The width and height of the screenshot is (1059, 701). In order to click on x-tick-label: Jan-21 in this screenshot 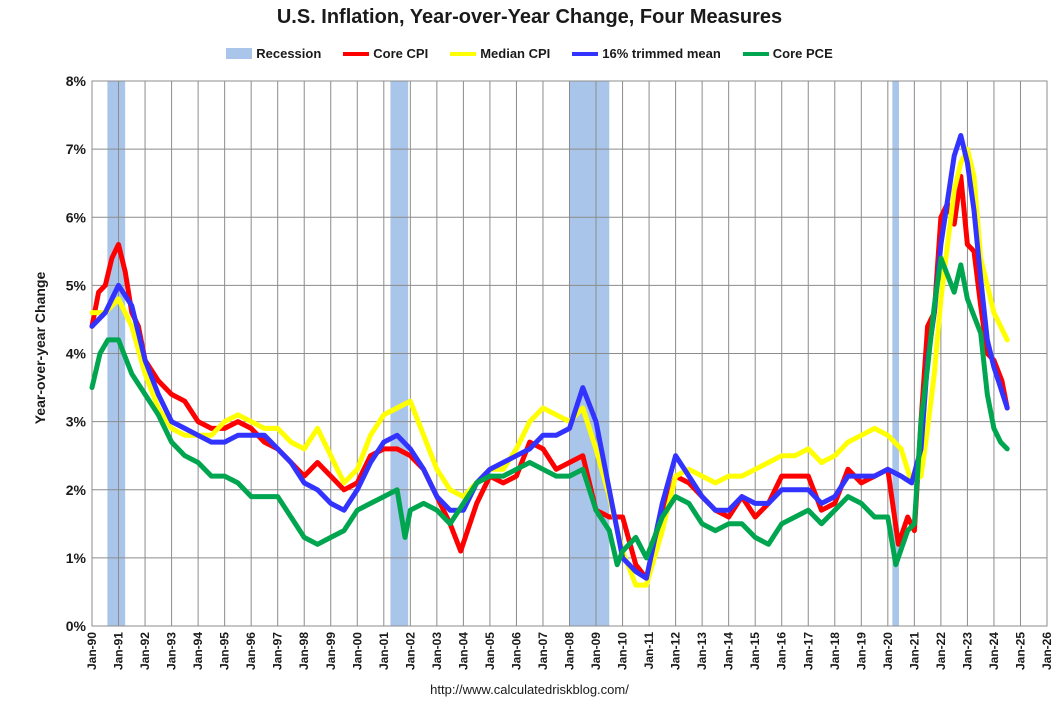, I will do `click(914, 651)`.